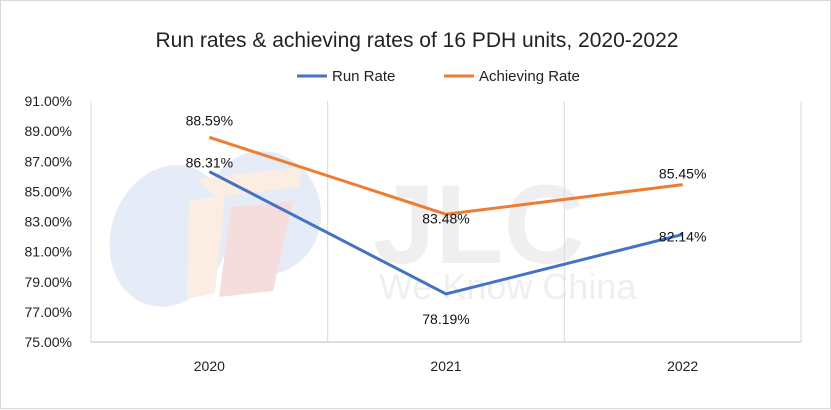 Image resolution: width=831 pixels, height=410 pixels. I want to click on y-tick-label-7: 89.00%, so click(48, 131).